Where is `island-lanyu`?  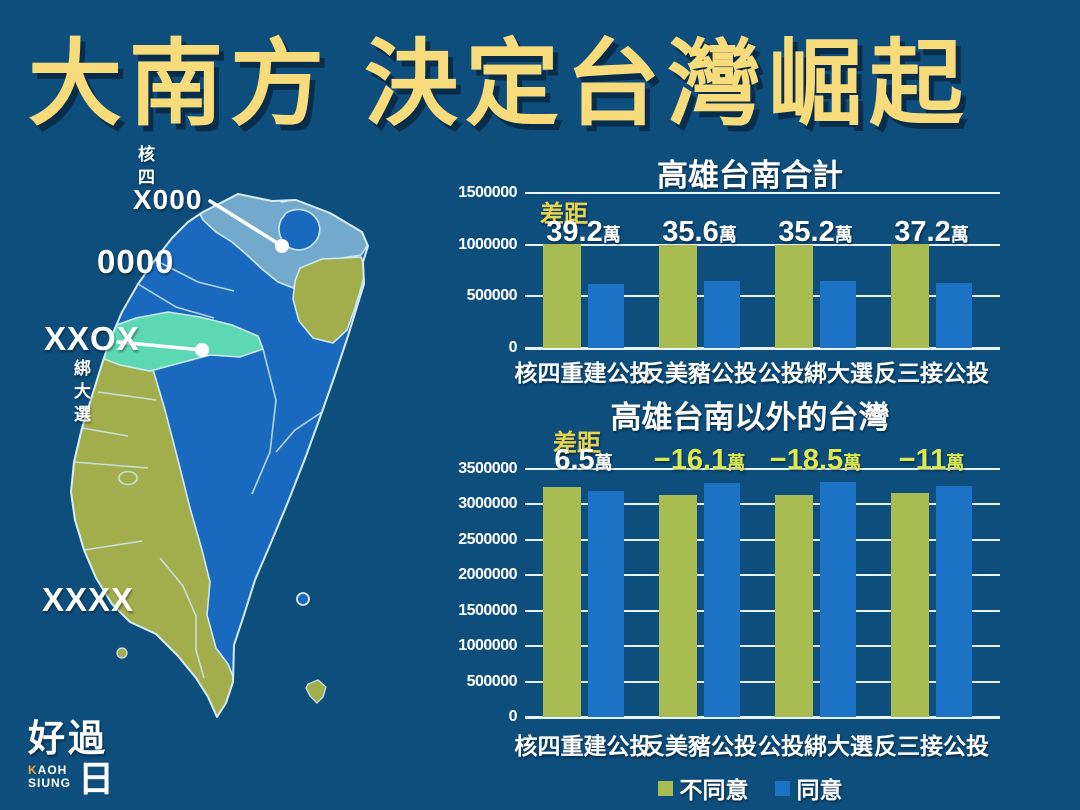
island-lanyu is located at coordinates (316, 691).